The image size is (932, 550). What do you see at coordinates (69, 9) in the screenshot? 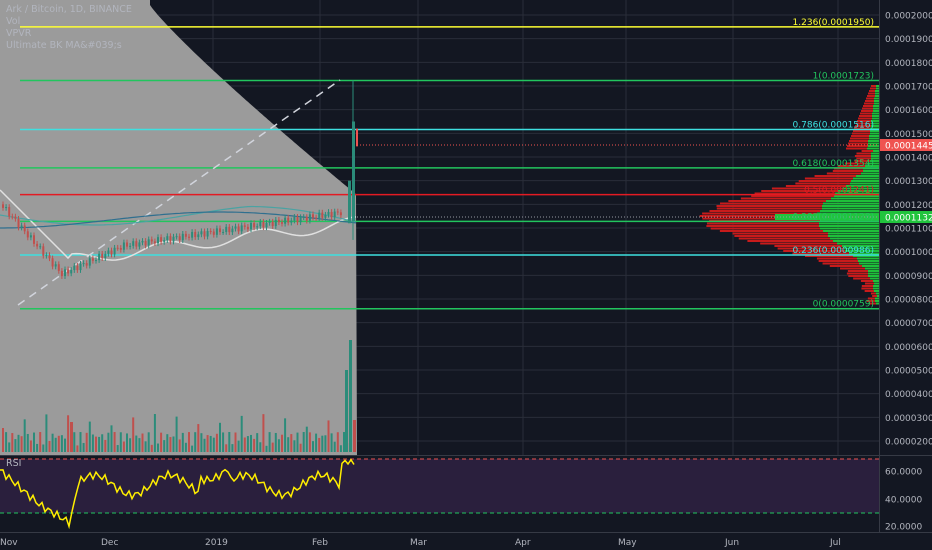
I see `symbol-legend: Ark / Bitcoin, 1D, BINANCE` at bounding box center [69, 9].